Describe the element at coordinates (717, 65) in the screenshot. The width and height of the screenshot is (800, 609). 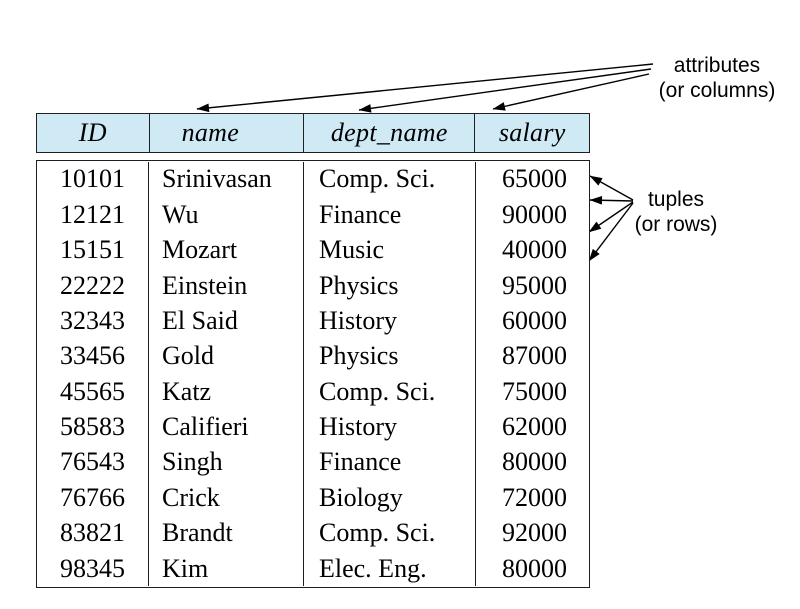
I see `attributes-label: attributes` at that location.